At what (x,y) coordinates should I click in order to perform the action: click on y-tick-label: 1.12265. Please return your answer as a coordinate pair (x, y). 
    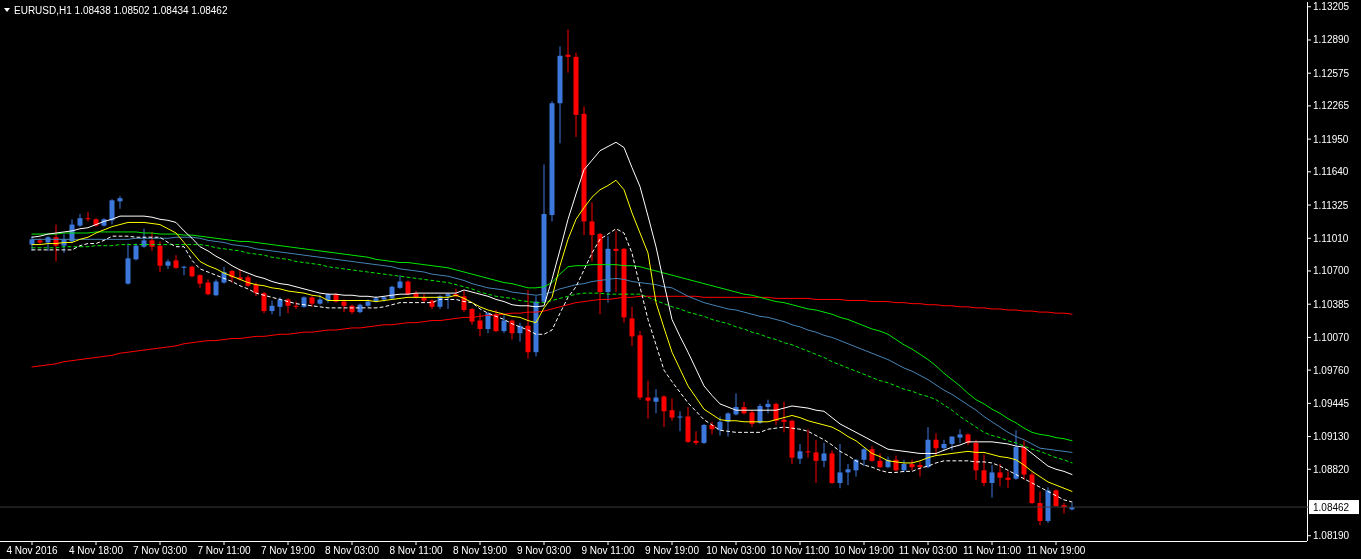
    Looking at the image, I should click on (1331, 106).